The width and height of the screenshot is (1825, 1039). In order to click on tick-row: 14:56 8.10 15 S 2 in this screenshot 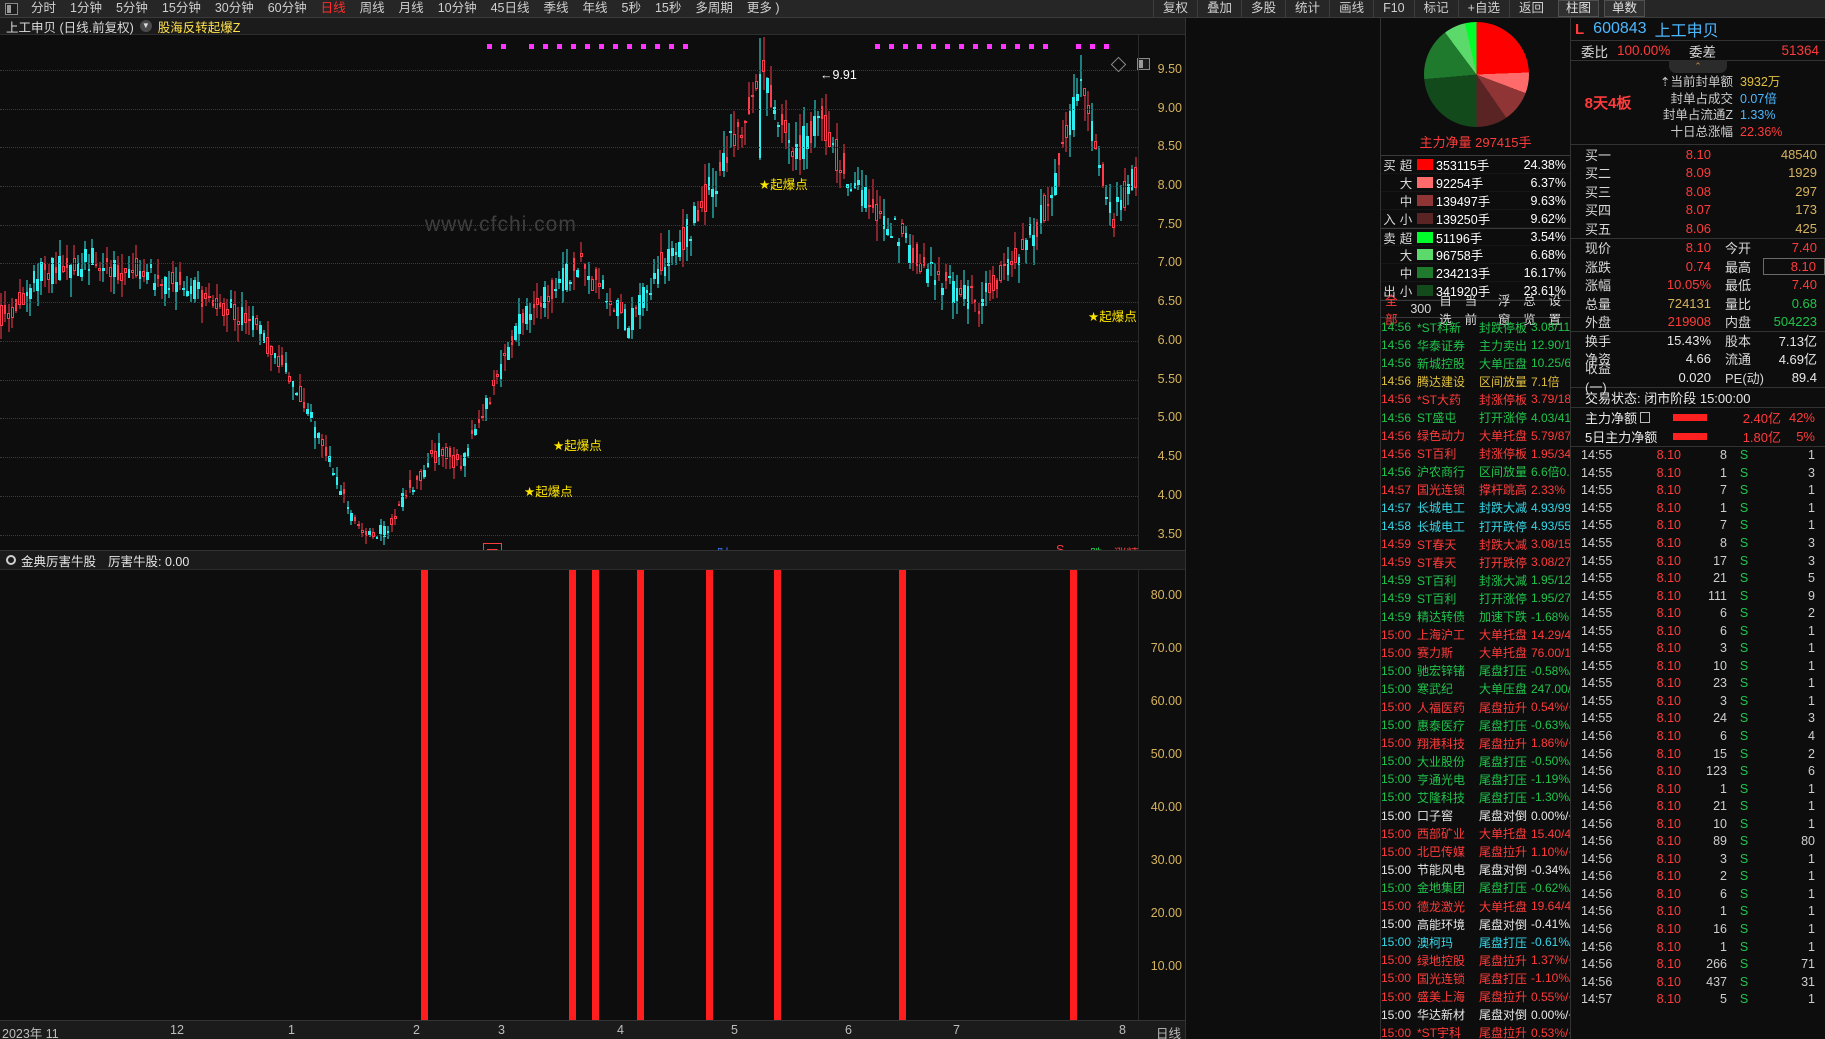, I will do `click(1698, 754)`.